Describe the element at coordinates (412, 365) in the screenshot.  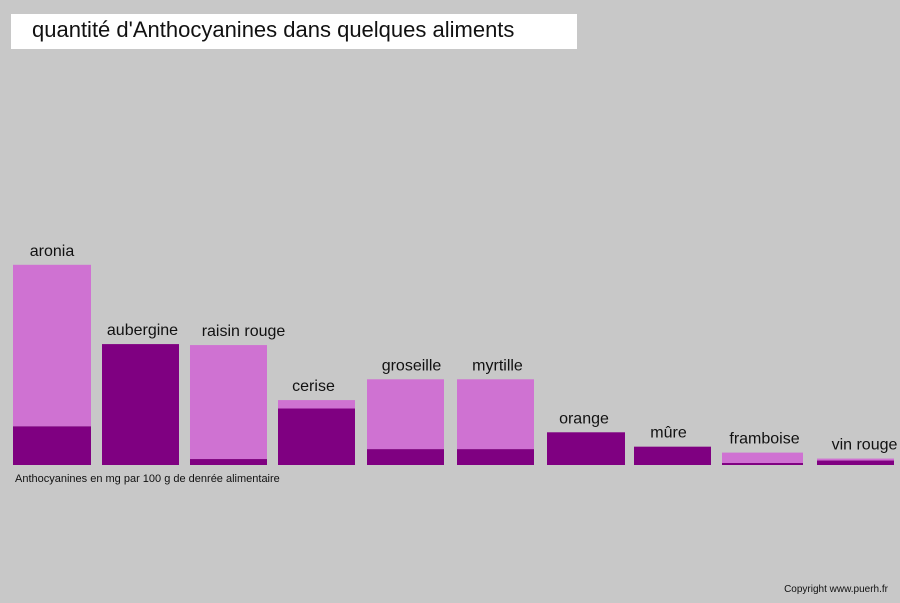
I see `bar-label-groseille: groseille` at that location.